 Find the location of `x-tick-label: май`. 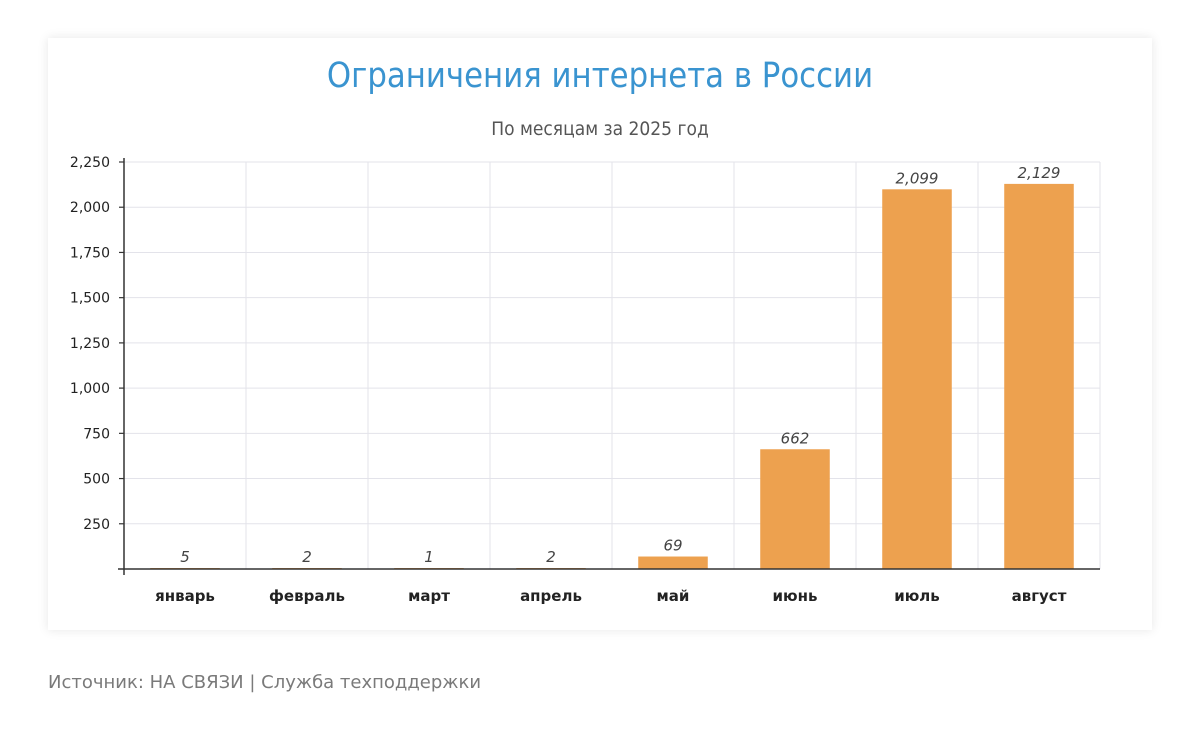

x-tick-label: май is located at coordinates (673, 596).